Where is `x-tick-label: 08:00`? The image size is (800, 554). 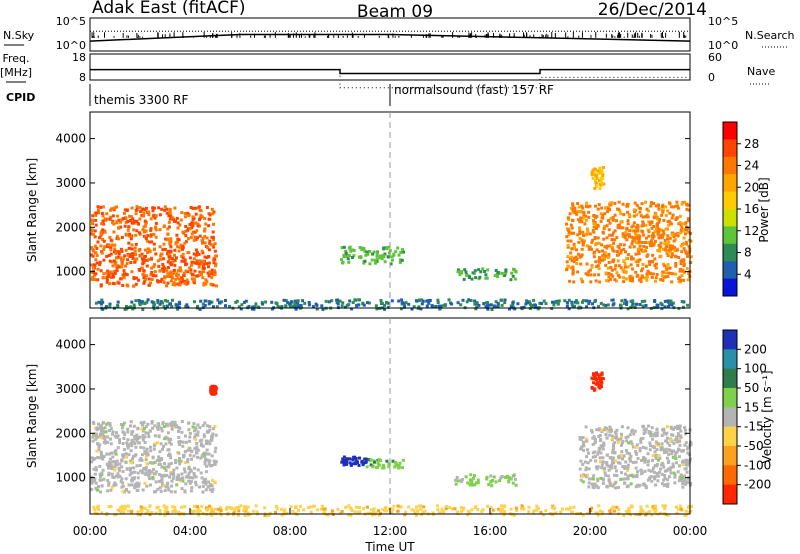
x-tick-label: 08:00 is located at coordinates (290, 531).